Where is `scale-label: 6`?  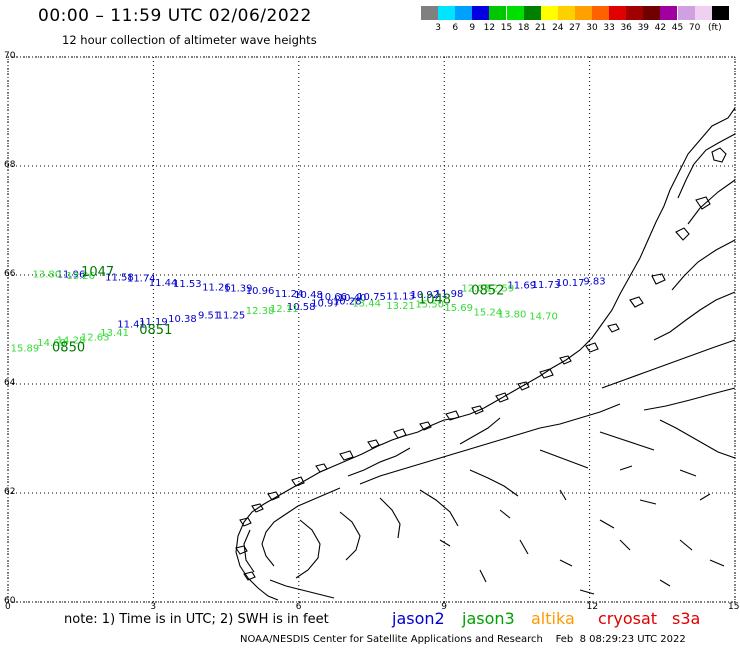 scale-label: 6 is located at coordinates (455, 28).